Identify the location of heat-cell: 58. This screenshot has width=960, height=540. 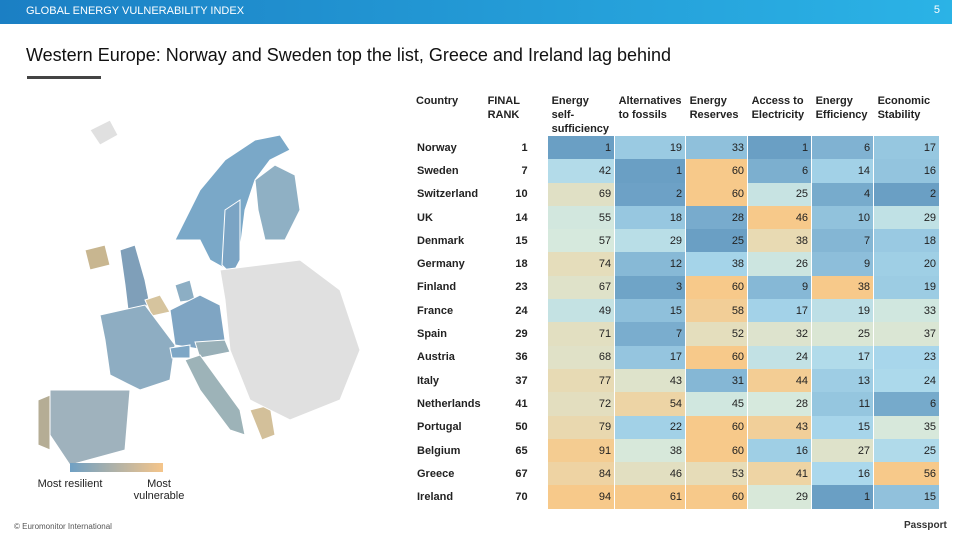
(717, 311).